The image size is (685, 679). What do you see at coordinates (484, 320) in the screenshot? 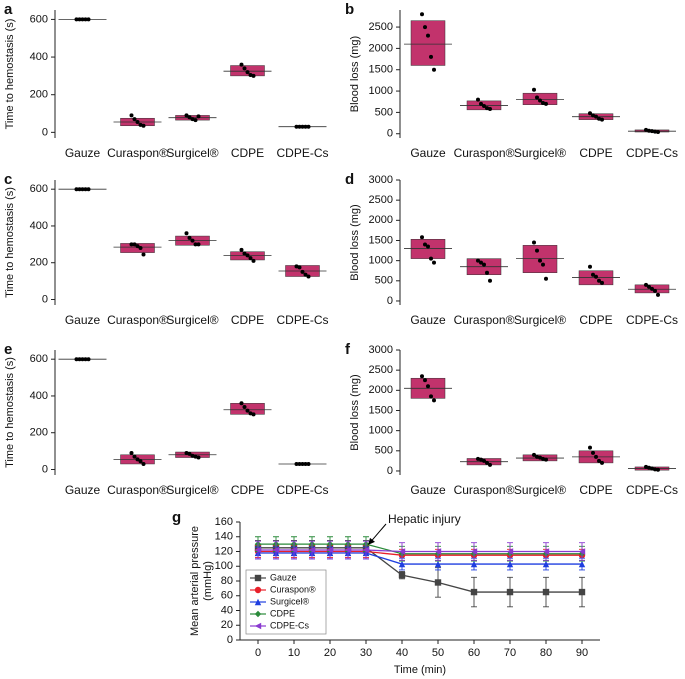
I see `x-tick-label: Curaspon®` at bounding box center [484, 320].